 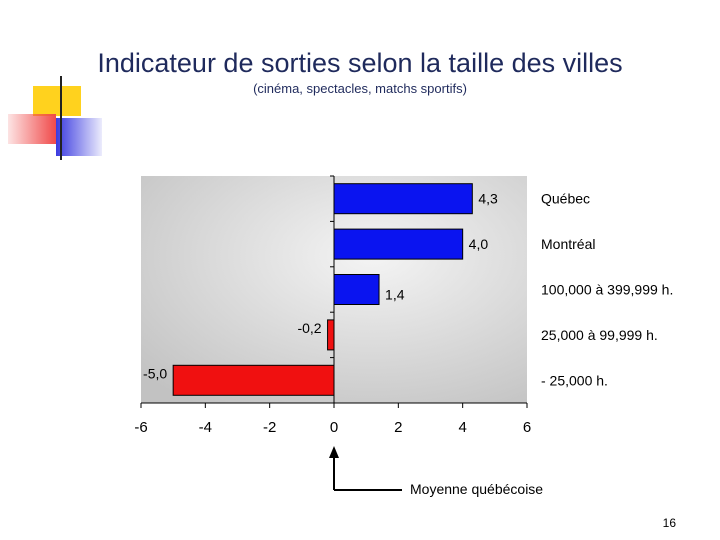 I want to click on slide-number: 16, so click(x=669, y=523).